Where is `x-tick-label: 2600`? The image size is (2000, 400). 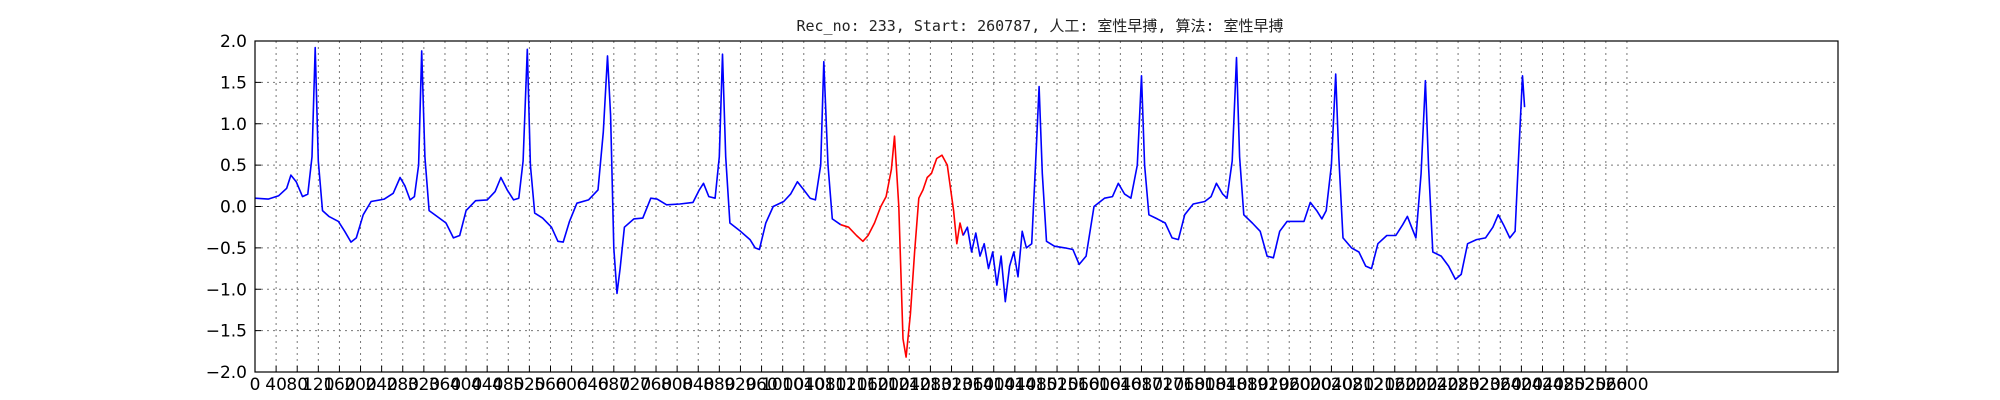 x-tick-label: 2600 is located at coordinates (1626, 385).